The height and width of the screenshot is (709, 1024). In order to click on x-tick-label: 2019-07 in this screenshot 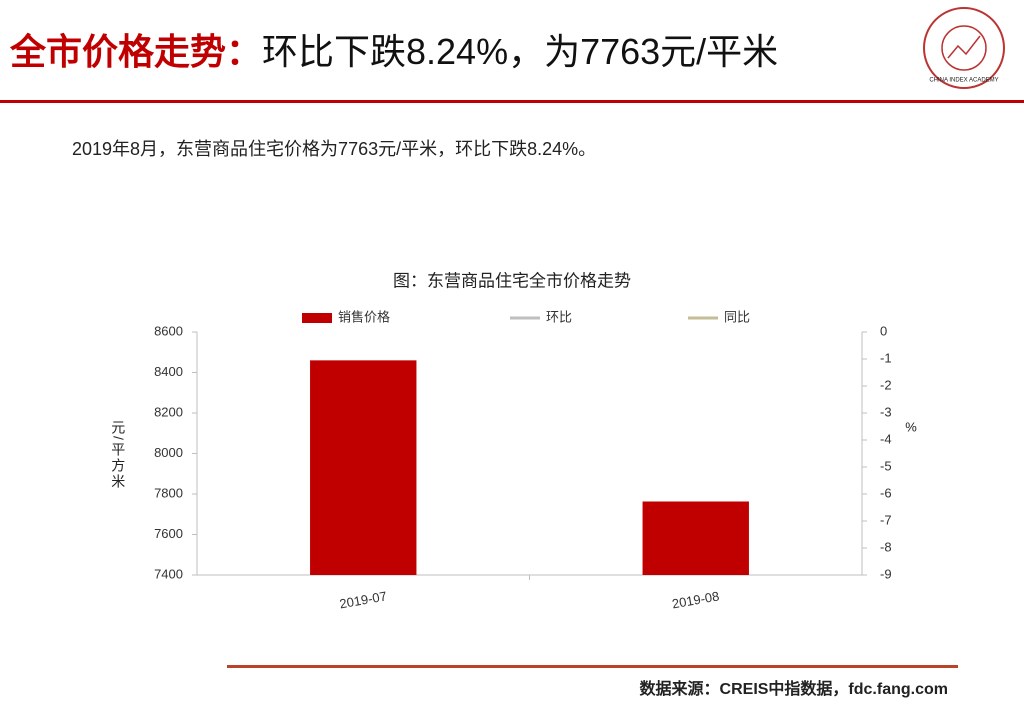, I will do `click(363, 599)`.